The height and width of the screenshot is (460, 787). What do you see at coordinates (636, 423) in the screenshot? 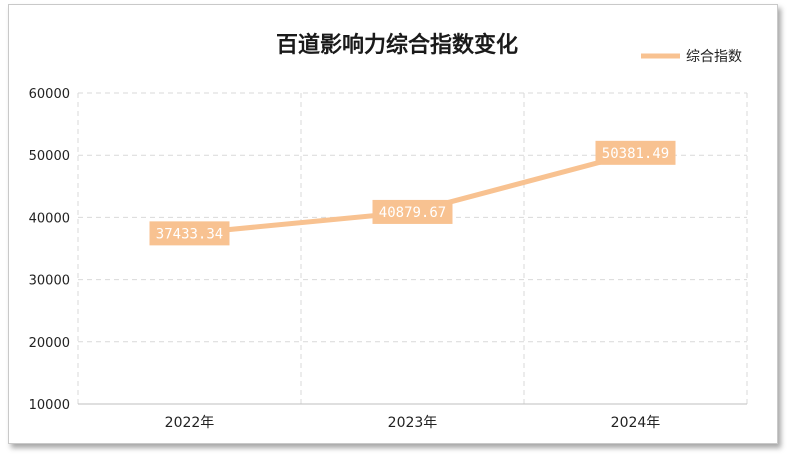
I see `x-tick-label: 2024年` at bounding box center [636, 423].